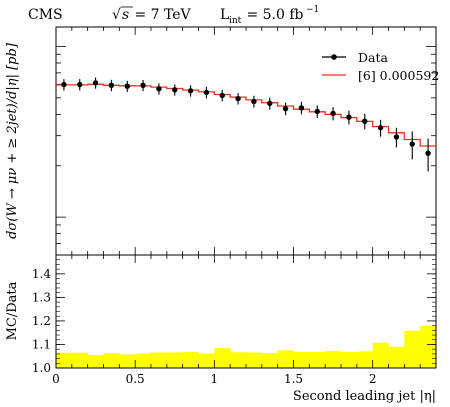 The width and height of the screenshot is (450, 407). I want to click on sqrt-symbol: √, so click(116, 15).